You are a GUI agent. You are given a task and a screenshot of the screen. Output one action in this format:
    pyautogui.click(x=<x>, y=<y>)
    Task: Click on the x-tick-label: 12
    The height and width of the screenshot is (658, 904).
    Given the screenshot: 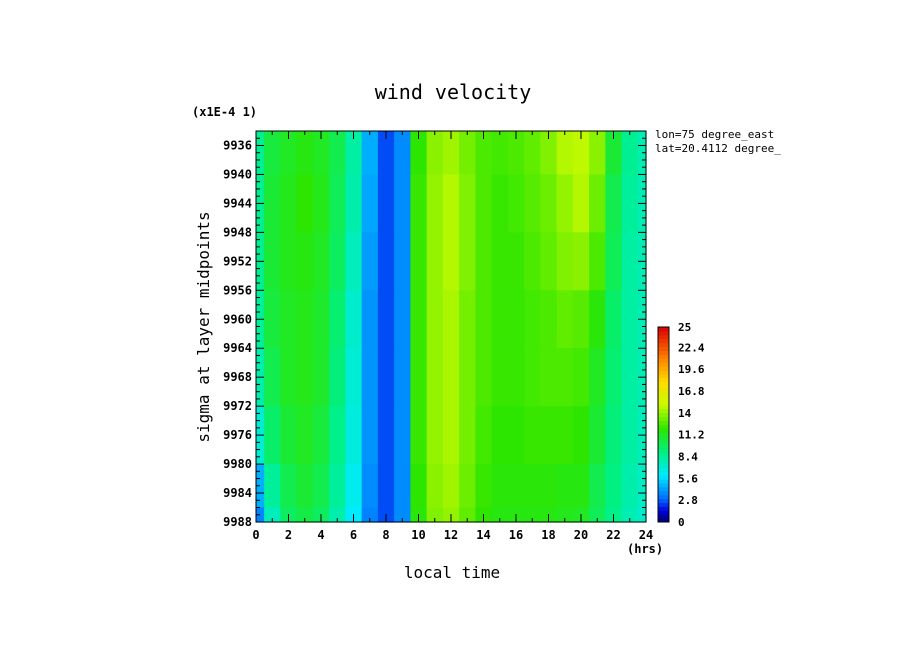 What is the action you would take?
    pyautogui.click(x=451, y=535)
    